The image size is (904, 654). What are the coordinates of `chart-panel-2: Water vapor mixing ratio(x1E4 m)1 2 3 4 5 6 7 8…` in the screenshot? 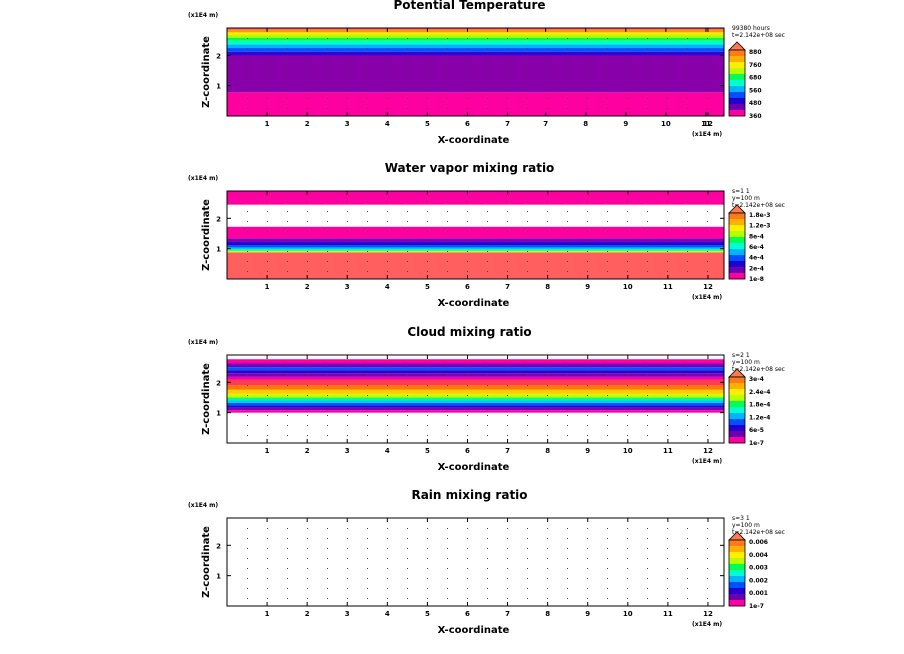 It's located at (486, 235).